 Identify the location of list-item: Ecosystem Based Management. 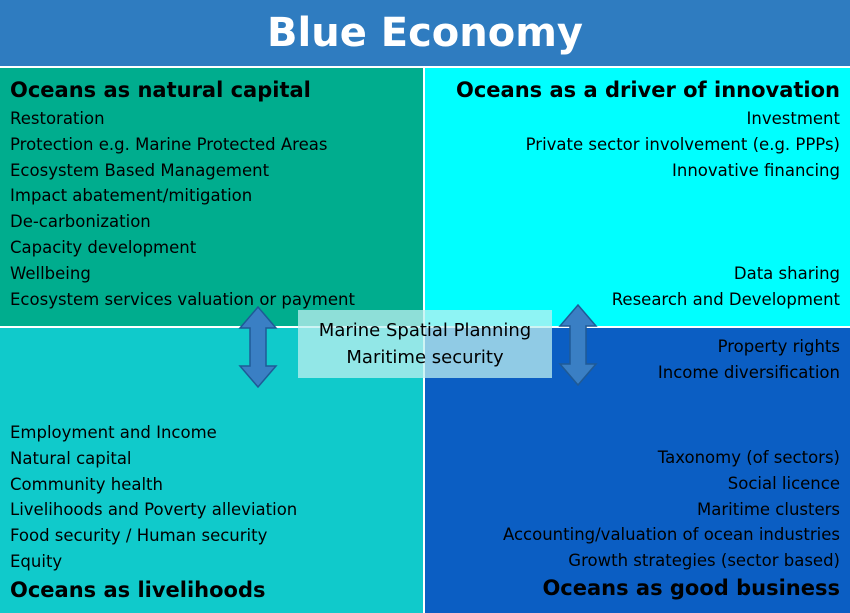
(140, 170).